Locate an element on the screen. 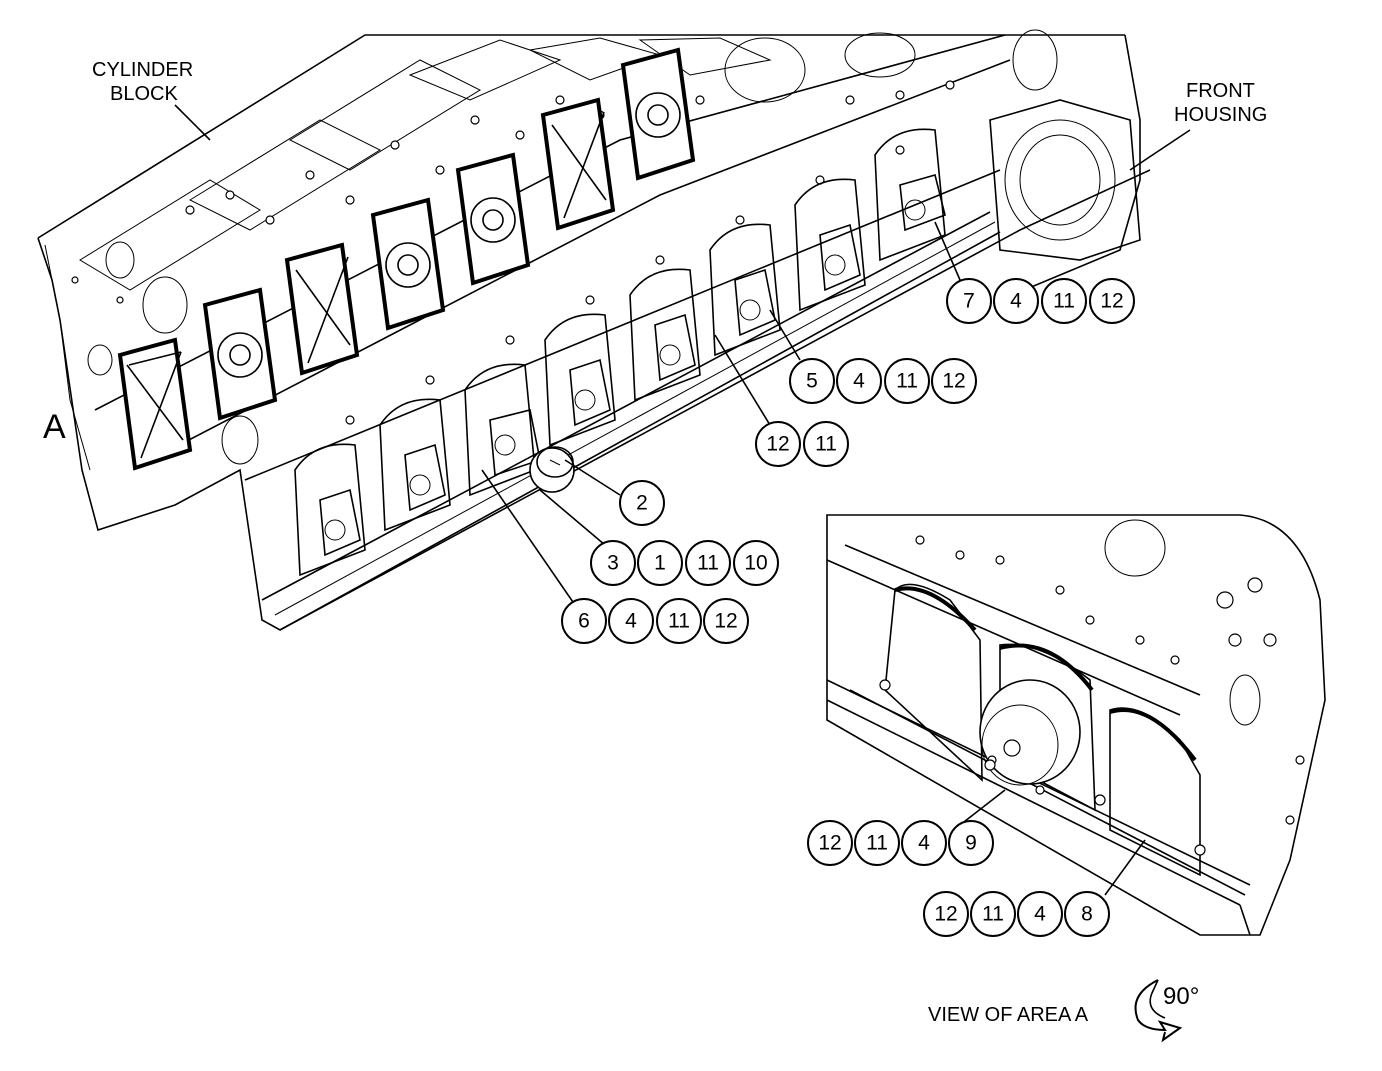 The width and height of the screenshot is (1382, 1071). callout-group-6-4-11-12: 6 4 11 12 is located at coordinates (655, 621).